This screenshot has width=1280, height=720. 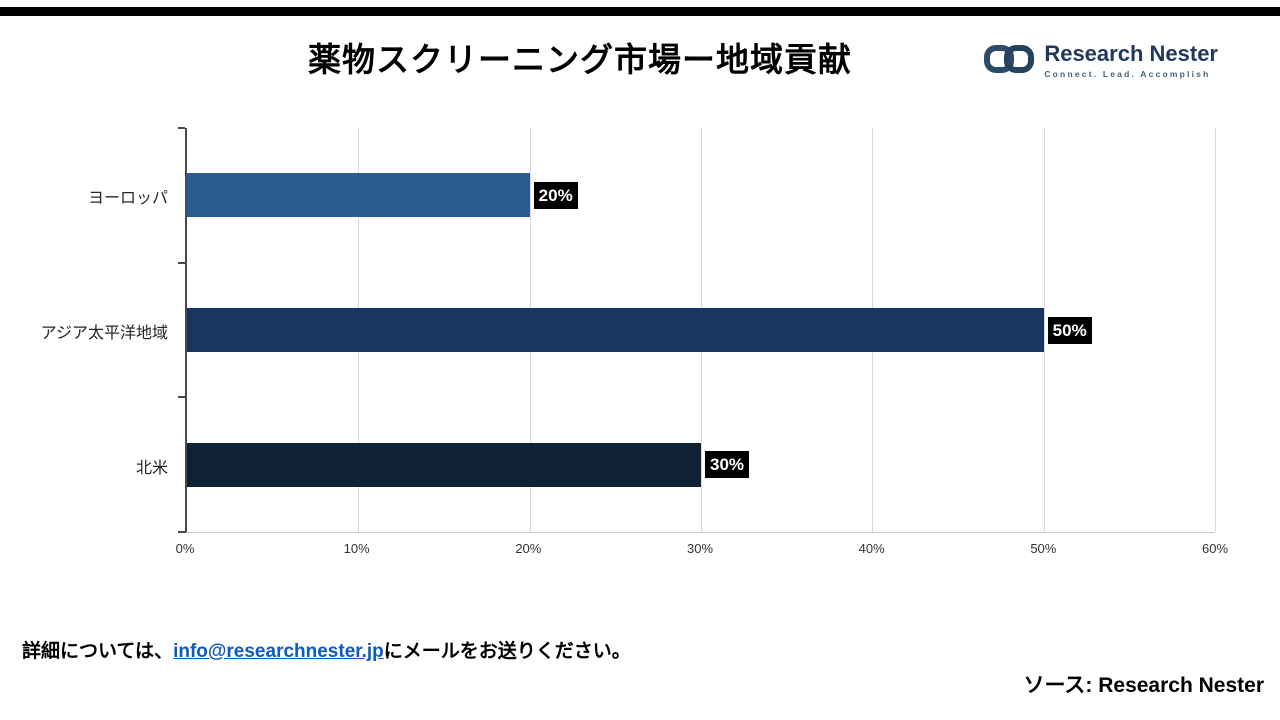 What do you see at coordinates (528, 548) in the screenshot?
I see `x-axis-tick-label: 20%` at bounding box center [528, 548].